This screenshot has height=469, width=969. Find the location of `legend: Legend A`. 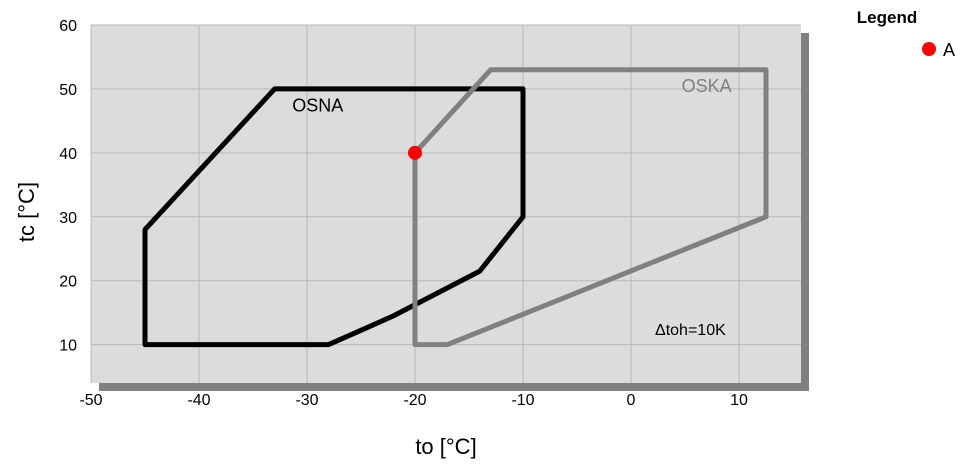

legend: Legend A is located at coordinates (906, 34).